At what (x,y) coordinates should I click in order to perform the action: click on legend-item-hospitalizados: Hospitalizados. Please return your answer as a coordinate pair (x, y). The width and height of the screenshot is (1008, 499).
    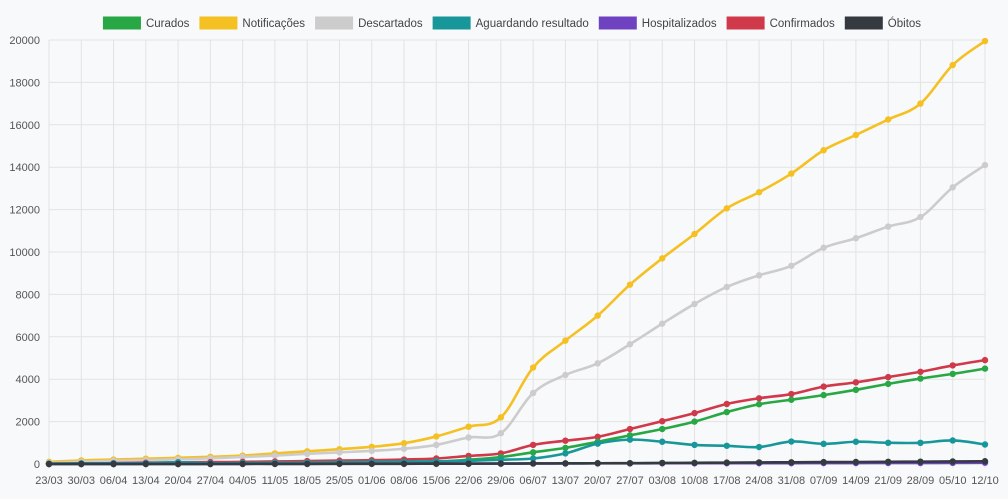
    Looking at the image, I should click on (657, 23).